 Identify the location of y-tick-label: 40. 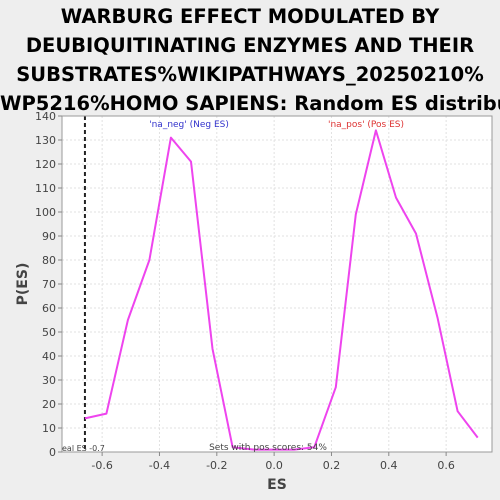
(49, 356).